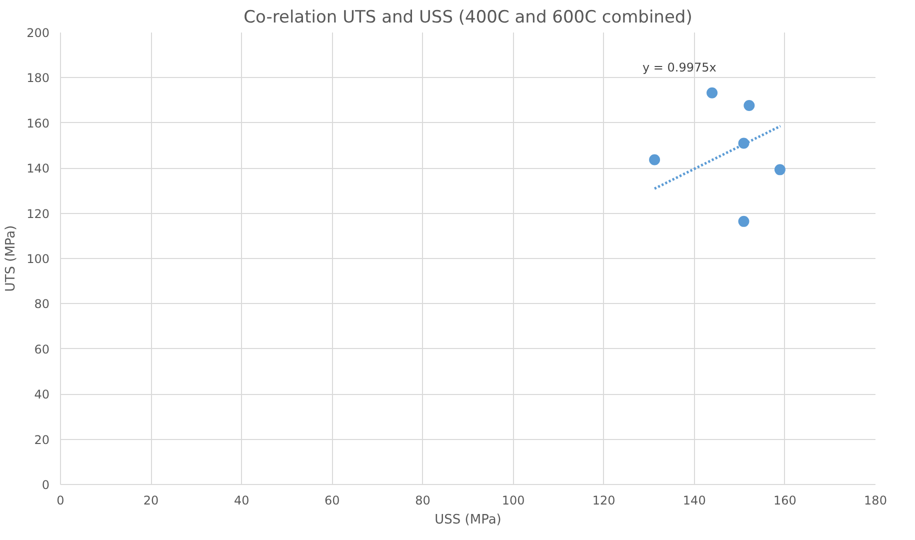 The image size is (915, 540). What do you see at coordinates (38, 78) in the screenshot?
I see `y-tick-label: 180` at bounding box center [38, 78].